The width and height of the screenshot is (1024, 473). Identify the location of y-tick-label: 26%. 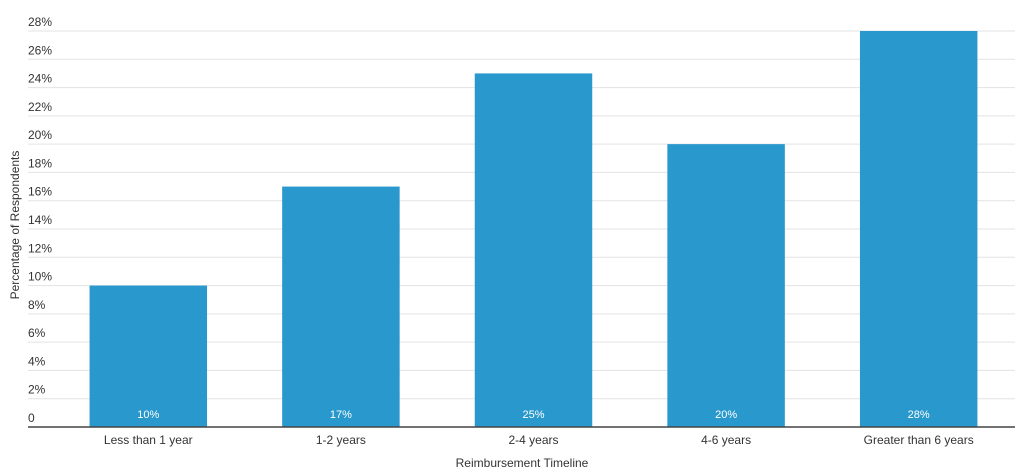
(40, 50).